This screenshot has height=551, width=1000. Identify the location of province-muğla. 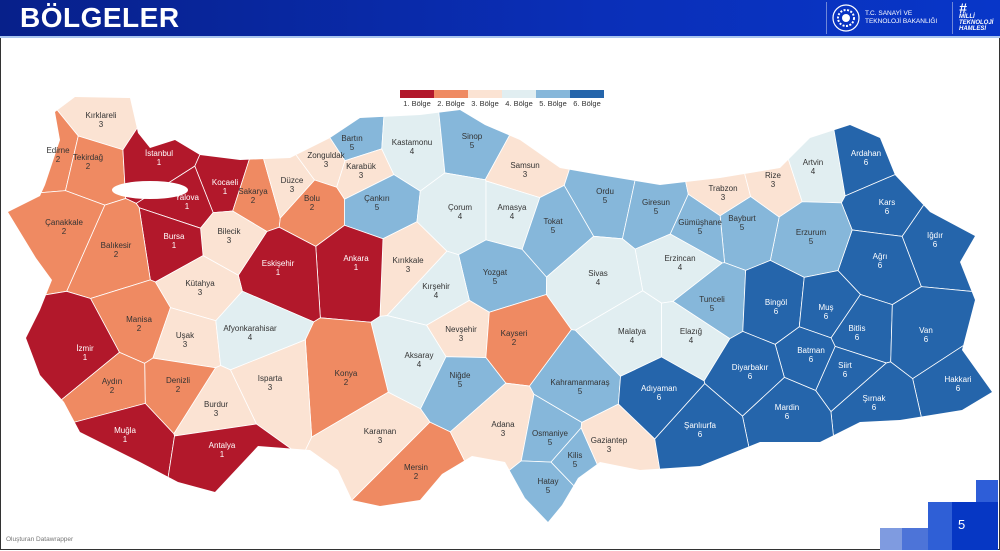
(87, 476).